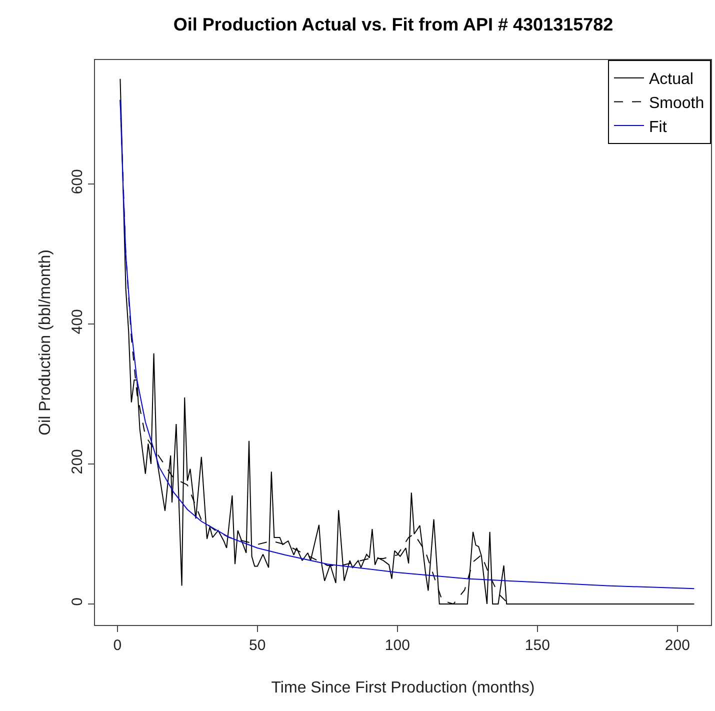 The height and width of the screenshot is (711, 715). Describe the element at coordinates (393, 24) in the screenshot. I see `chart-title: Oil Production Actual vs. Fit from API # 4301315782` at that location.